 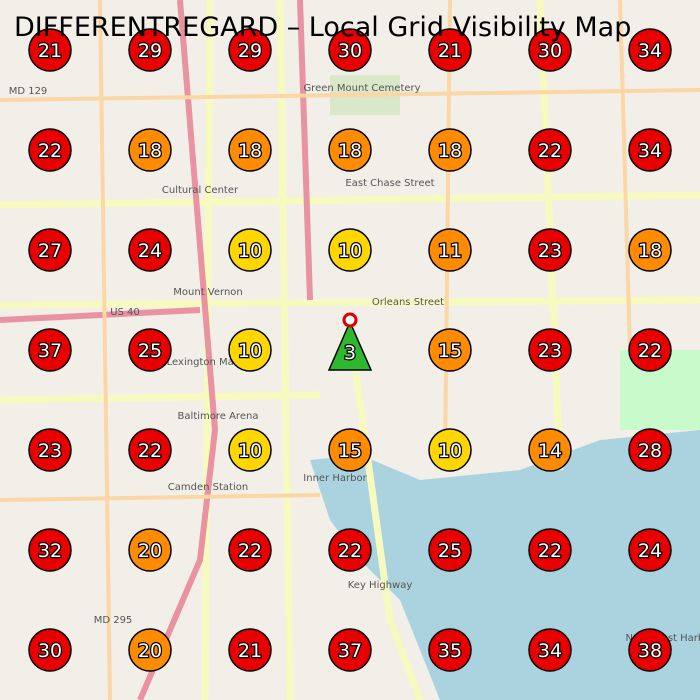 What do you see at coordinates (380, 585) in the screenshot?
I see `map-label: Key Highway` at bounding box center [380, 585].